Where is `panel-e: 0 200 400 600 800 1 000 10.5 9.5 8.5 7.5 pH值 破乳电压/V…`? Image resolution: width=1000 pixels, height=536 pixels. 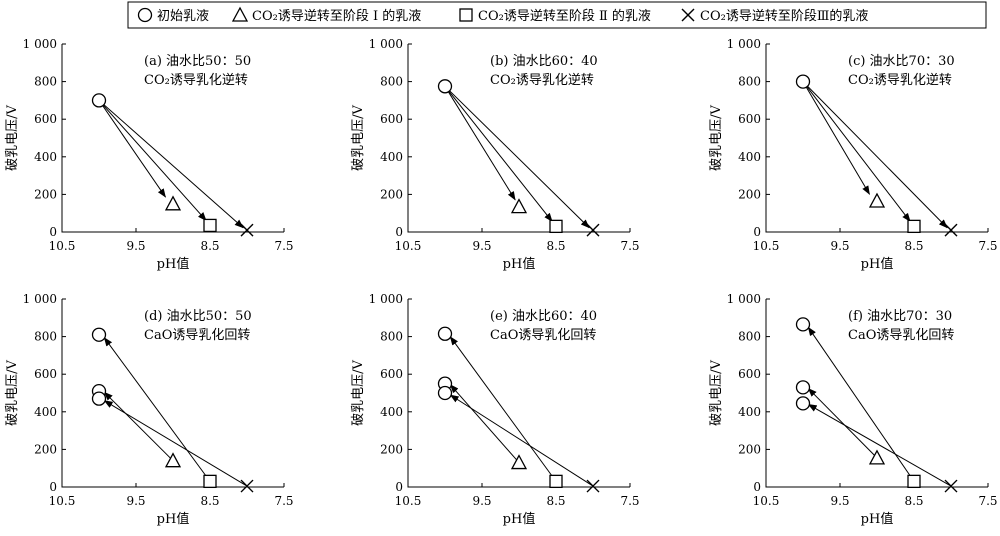
panel-e: 0 200 400 600 800 1 000 10.5 9.5 8.5 7.5 pH值 破乳电压/V… is located at coordinates (495, 409).